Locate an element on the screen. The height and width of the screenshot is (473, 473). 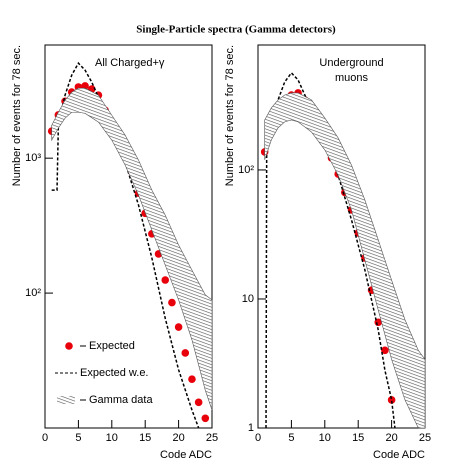
y-tick-label: 10³ is located at coordinates (33, 158).